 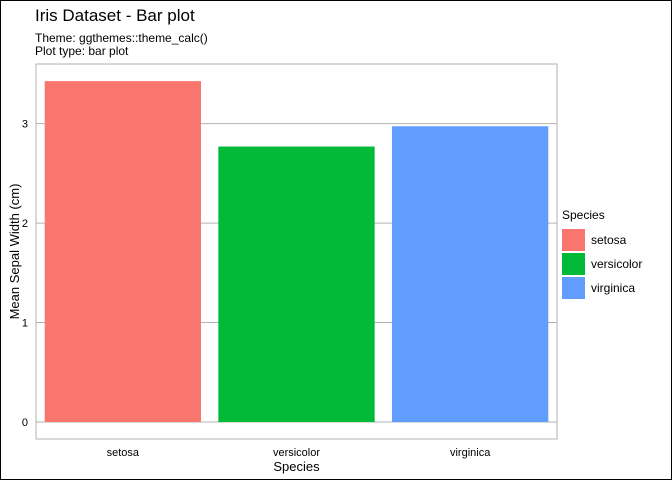 I want to click on legend-label: virginica, so click(x=613, y=287).